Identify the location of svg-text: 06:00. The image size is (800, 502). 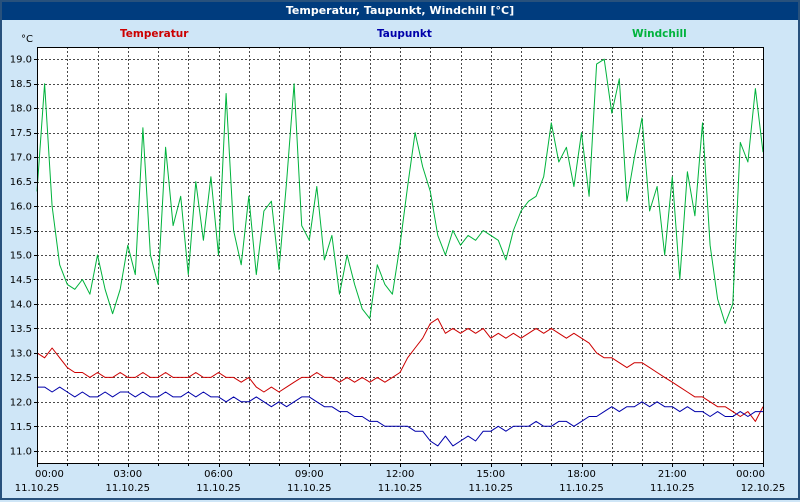
(218, 474).